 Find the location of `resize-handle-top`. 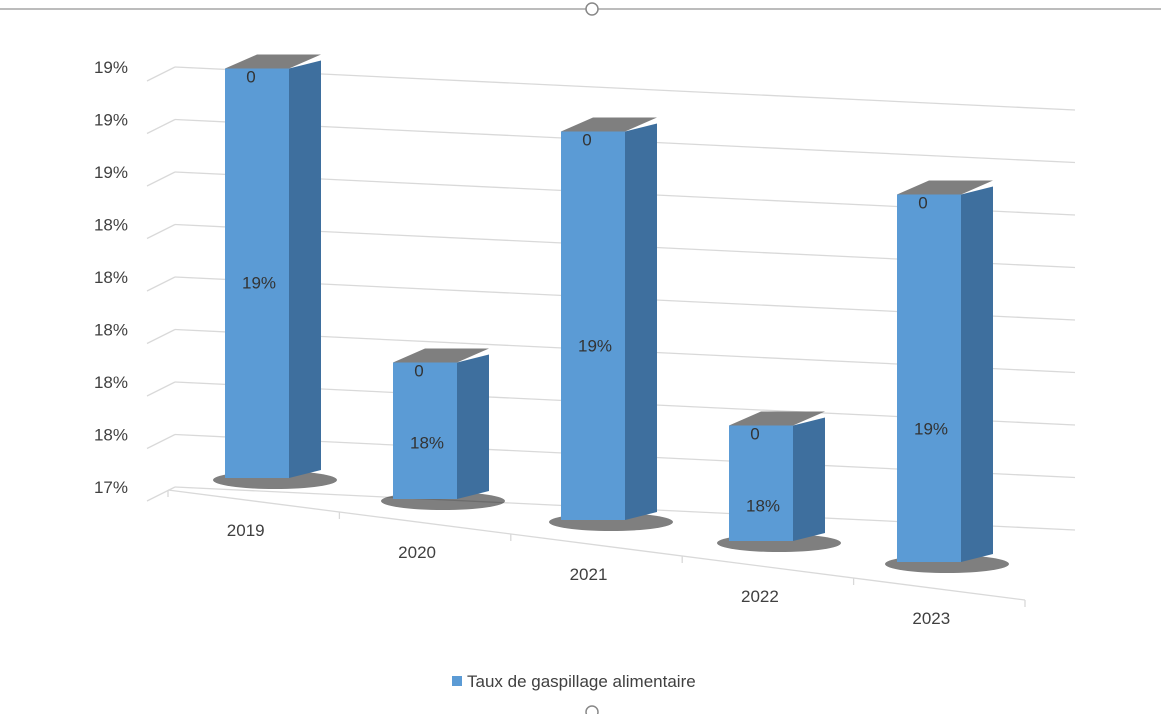

resize-handle-top is located at coordinates (592, 9).